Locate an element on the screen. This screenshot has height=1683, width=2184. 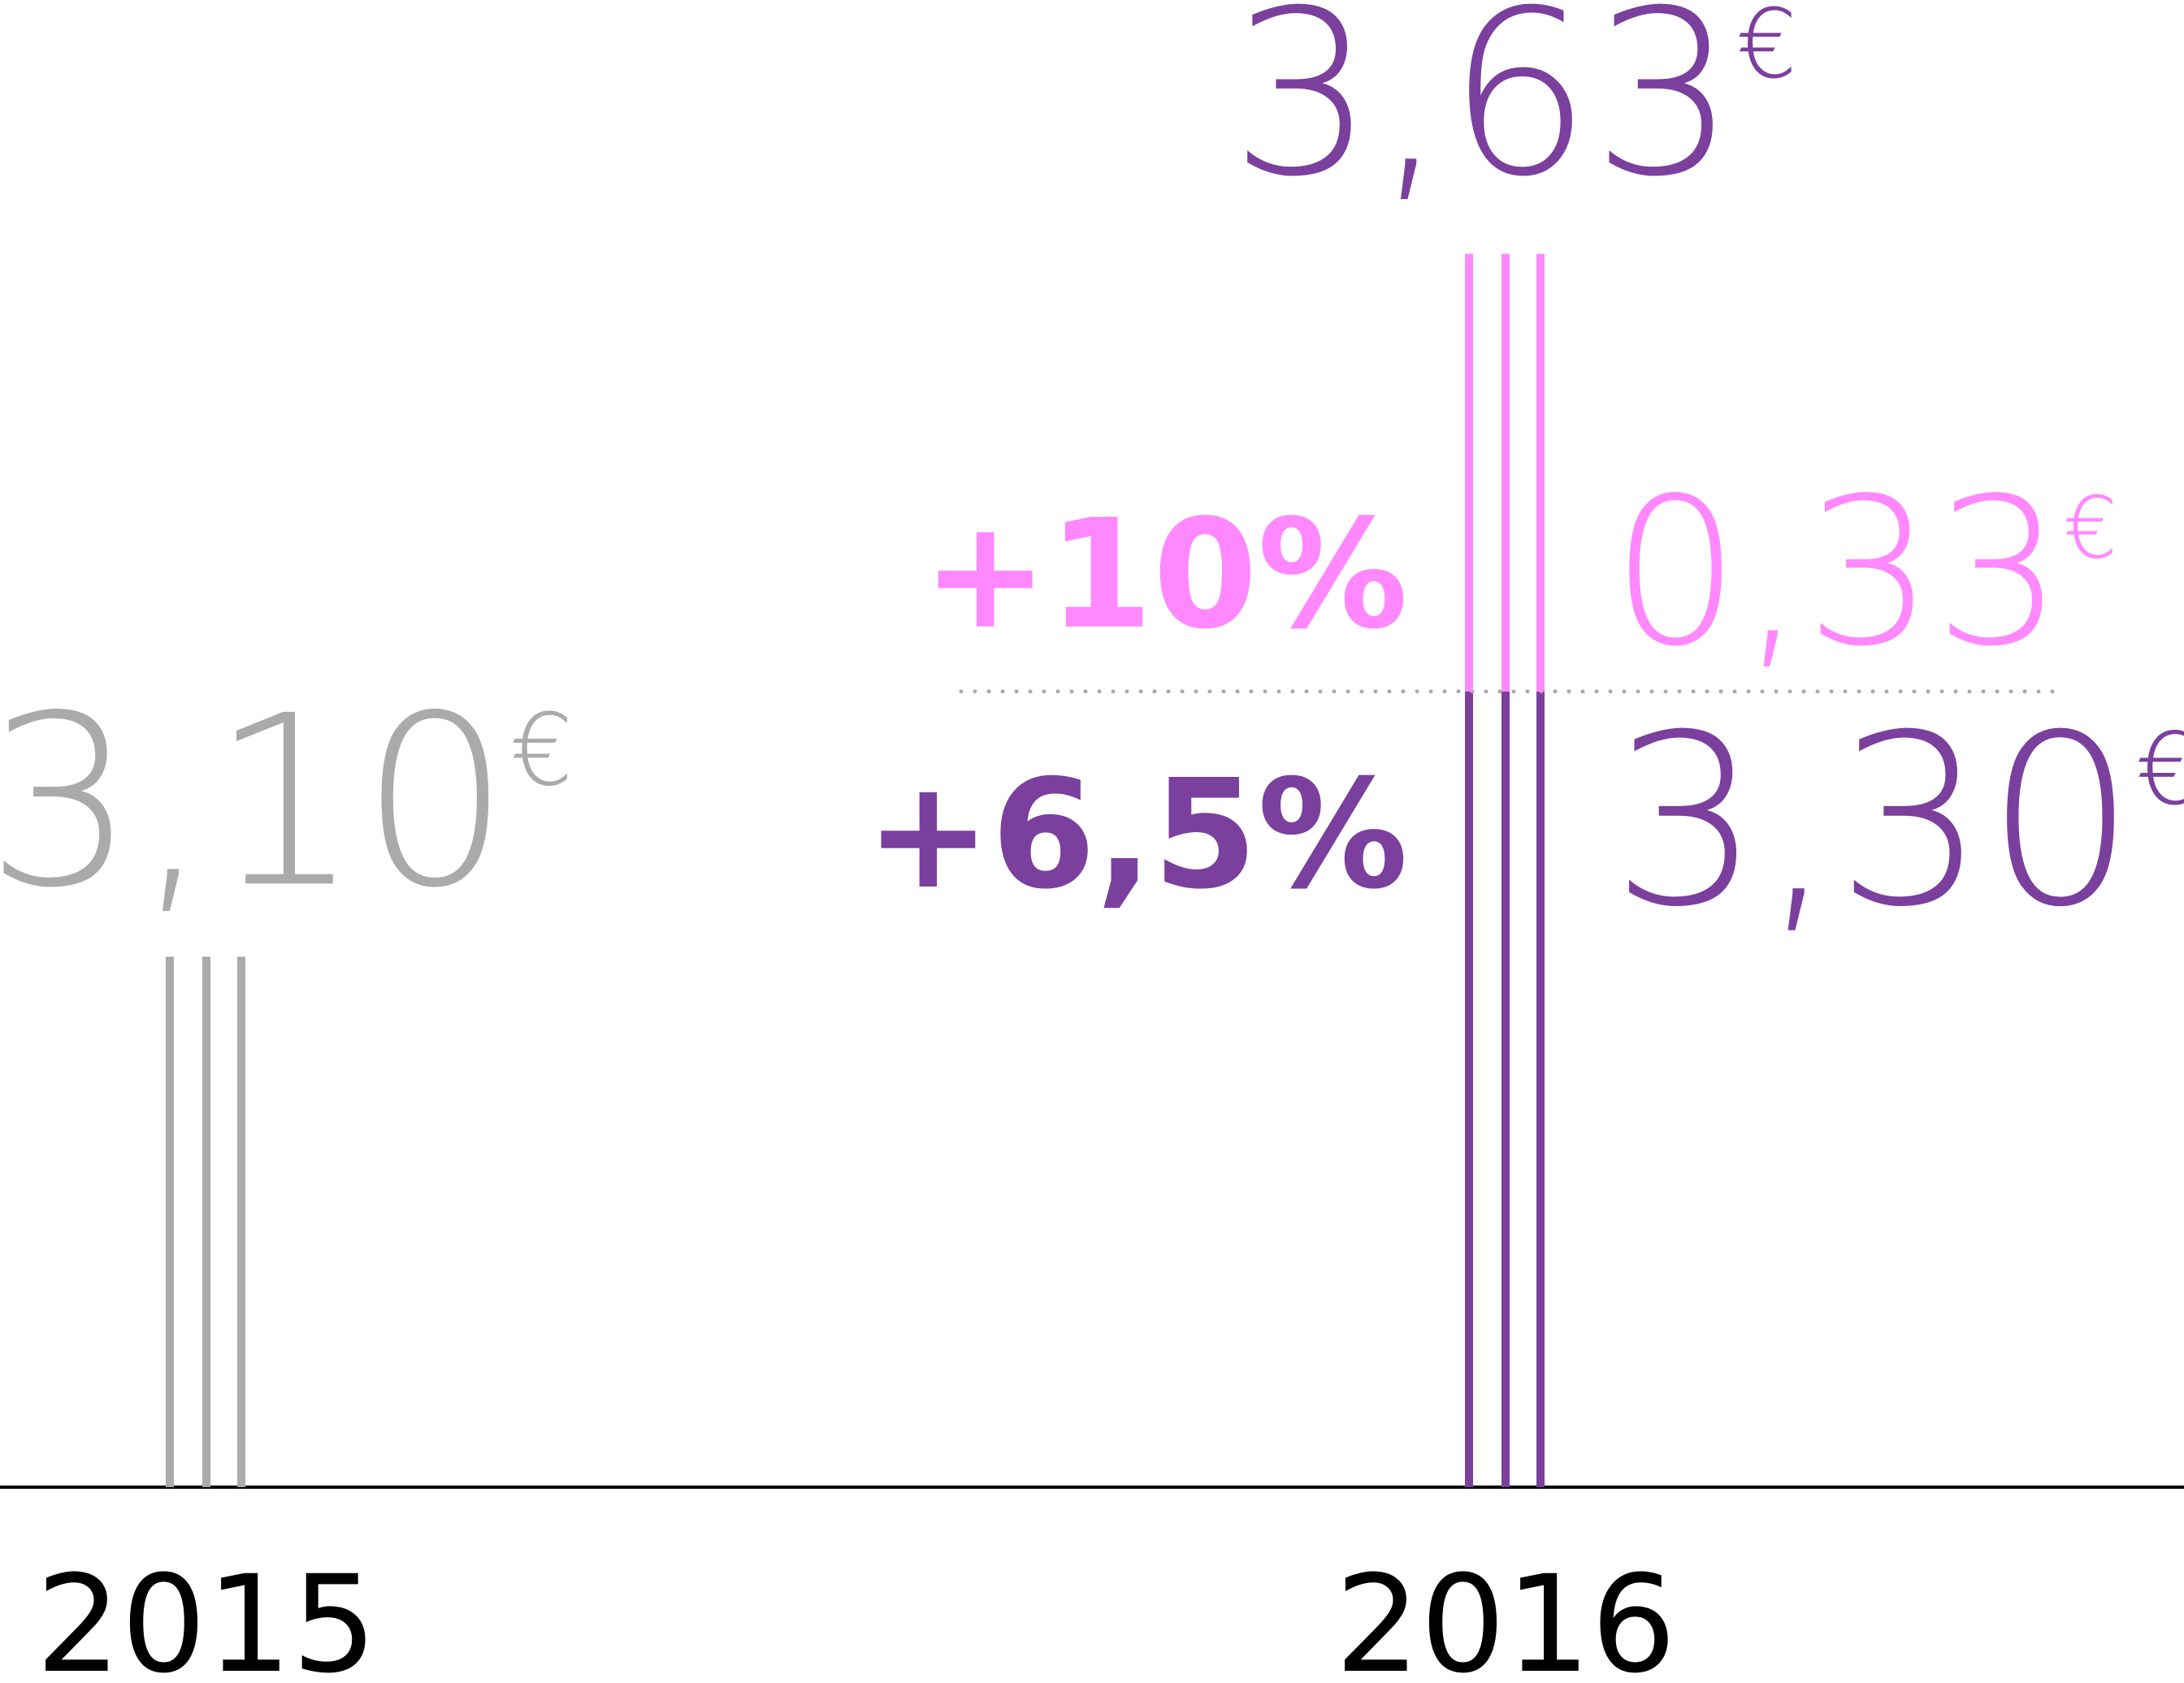
total-label: 3,63€ is located at coordinates (1514, 114).